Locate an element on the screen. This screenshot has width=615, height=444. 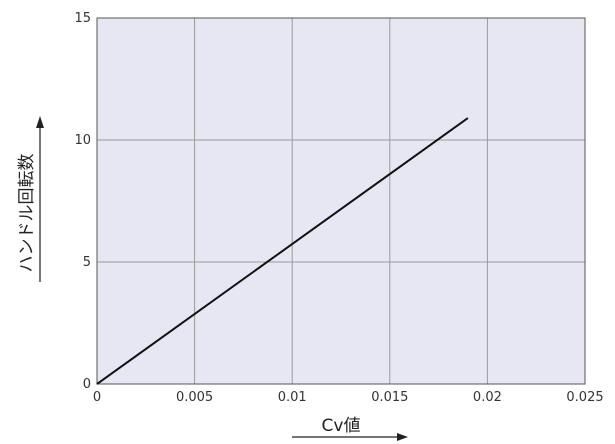
x-tick-label: 0.015 is located at coordinates (389, 397).